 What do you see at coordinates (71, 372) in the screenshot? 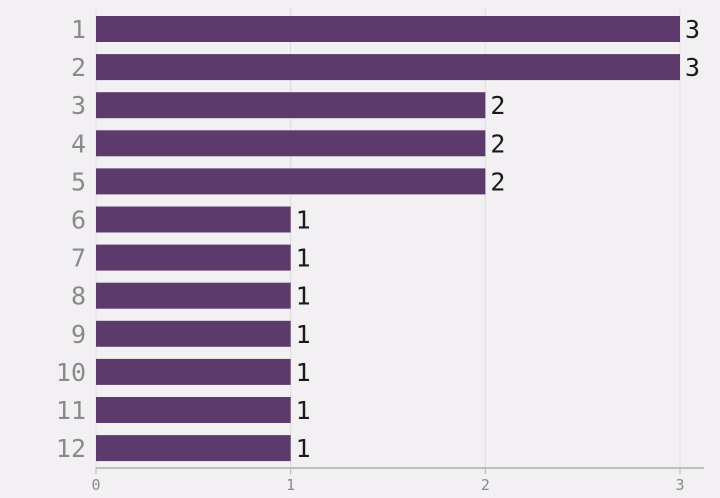
I see `category-label: 10` at bounding box center [71, 372].